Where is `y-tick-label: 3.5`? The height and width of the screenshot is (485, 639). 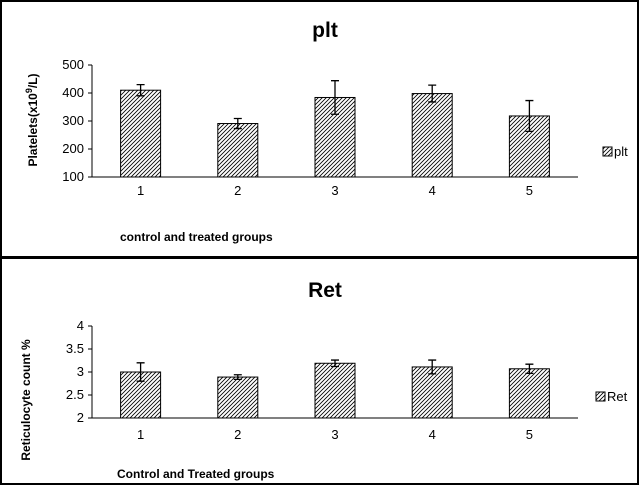
y-tick-label: 3.5 is located at coordinates (75, 348).